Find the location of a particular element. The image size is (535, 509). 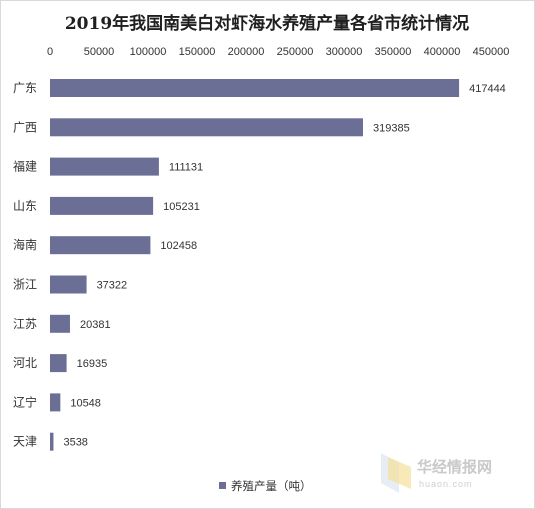

data-label: 10548 is located at coordinates (85, 403).